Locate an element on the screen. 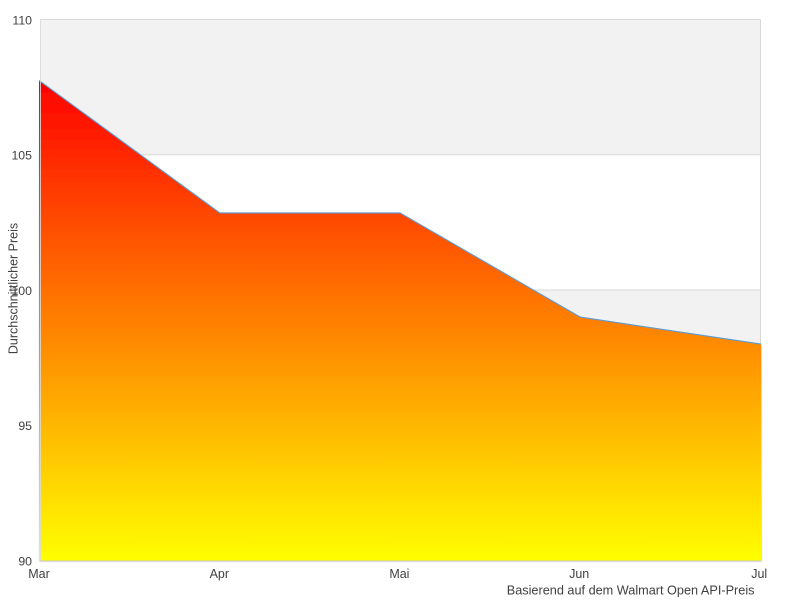 Image resolution: width=800 pixels, height=600 pixels. svg-text:Basierend auf dem Walmart Open: Basierend auf dem Walmart Open API-Preis is located at coordinates (631, 590).